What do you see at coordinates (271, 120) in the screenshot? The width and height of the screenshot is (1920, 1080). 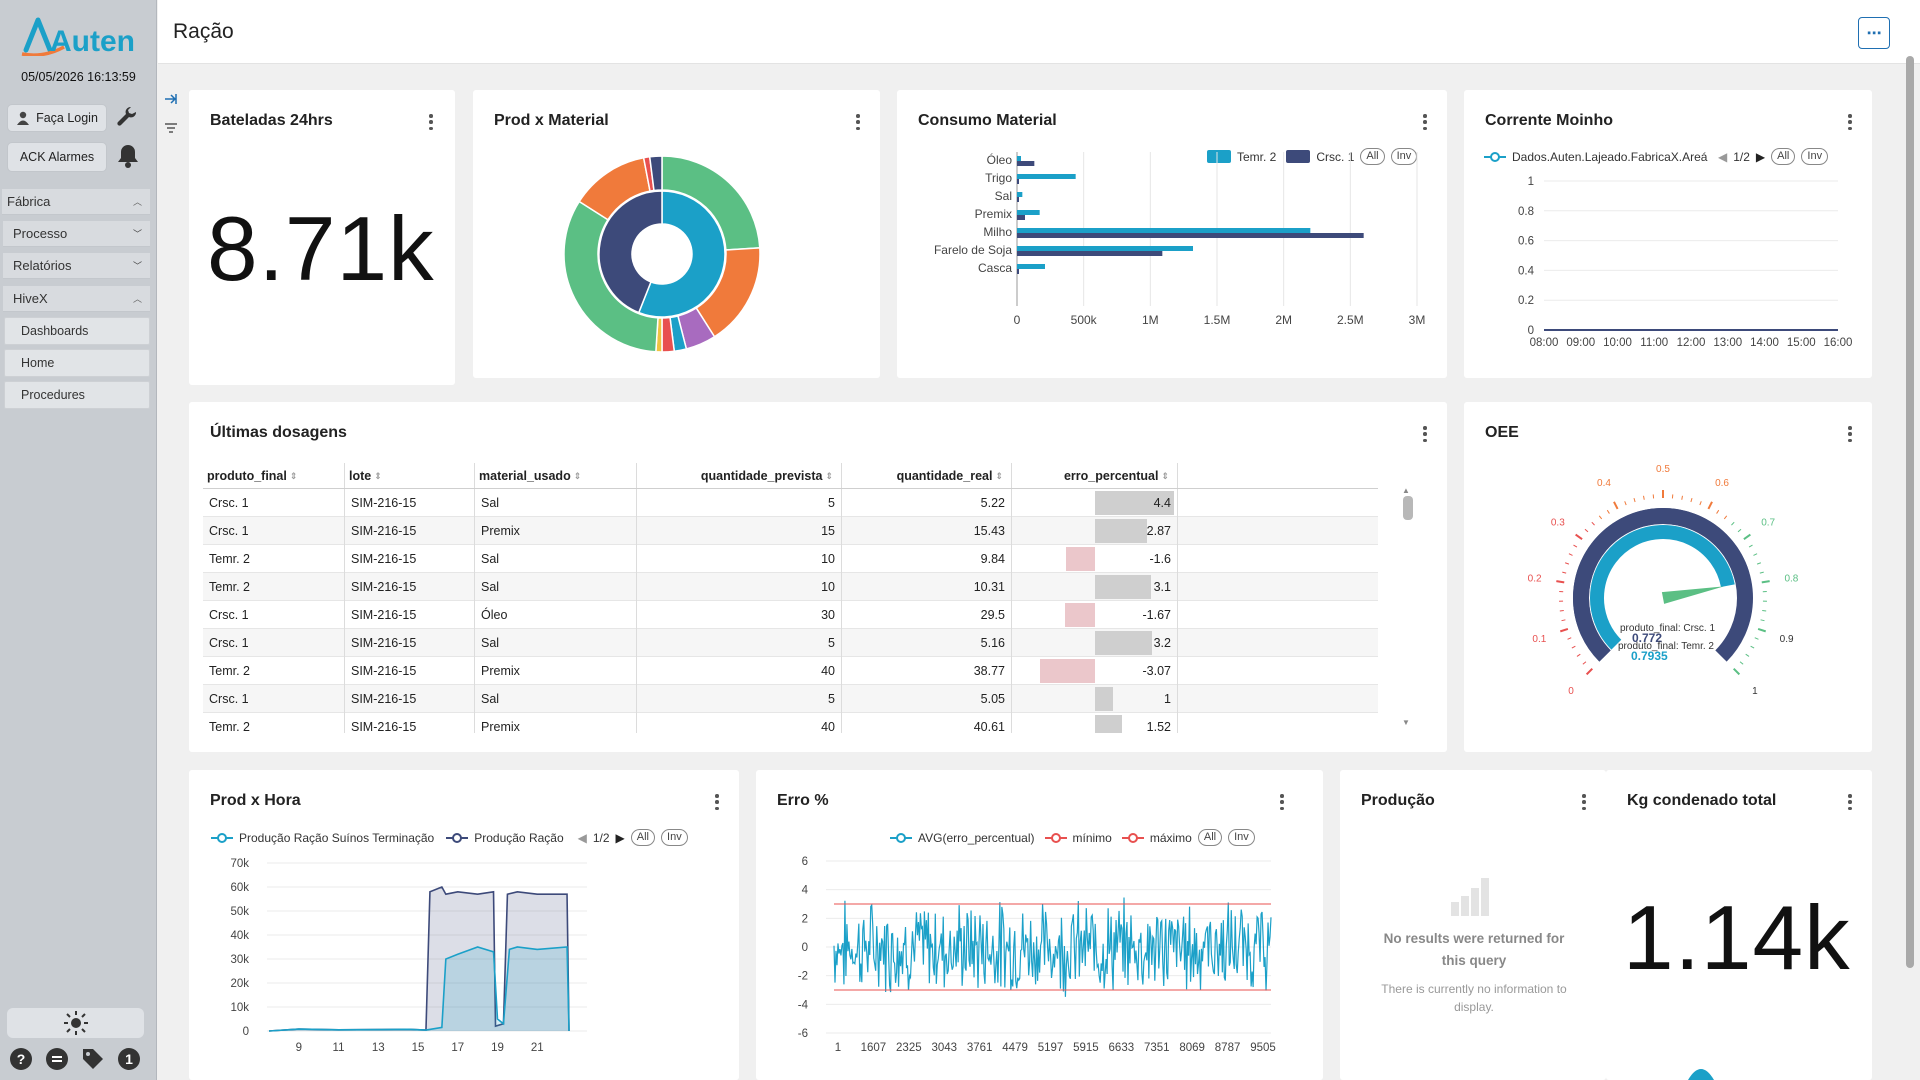 I see `panel-title: Bateladas 24hrs` at bounding box center [271, 120].